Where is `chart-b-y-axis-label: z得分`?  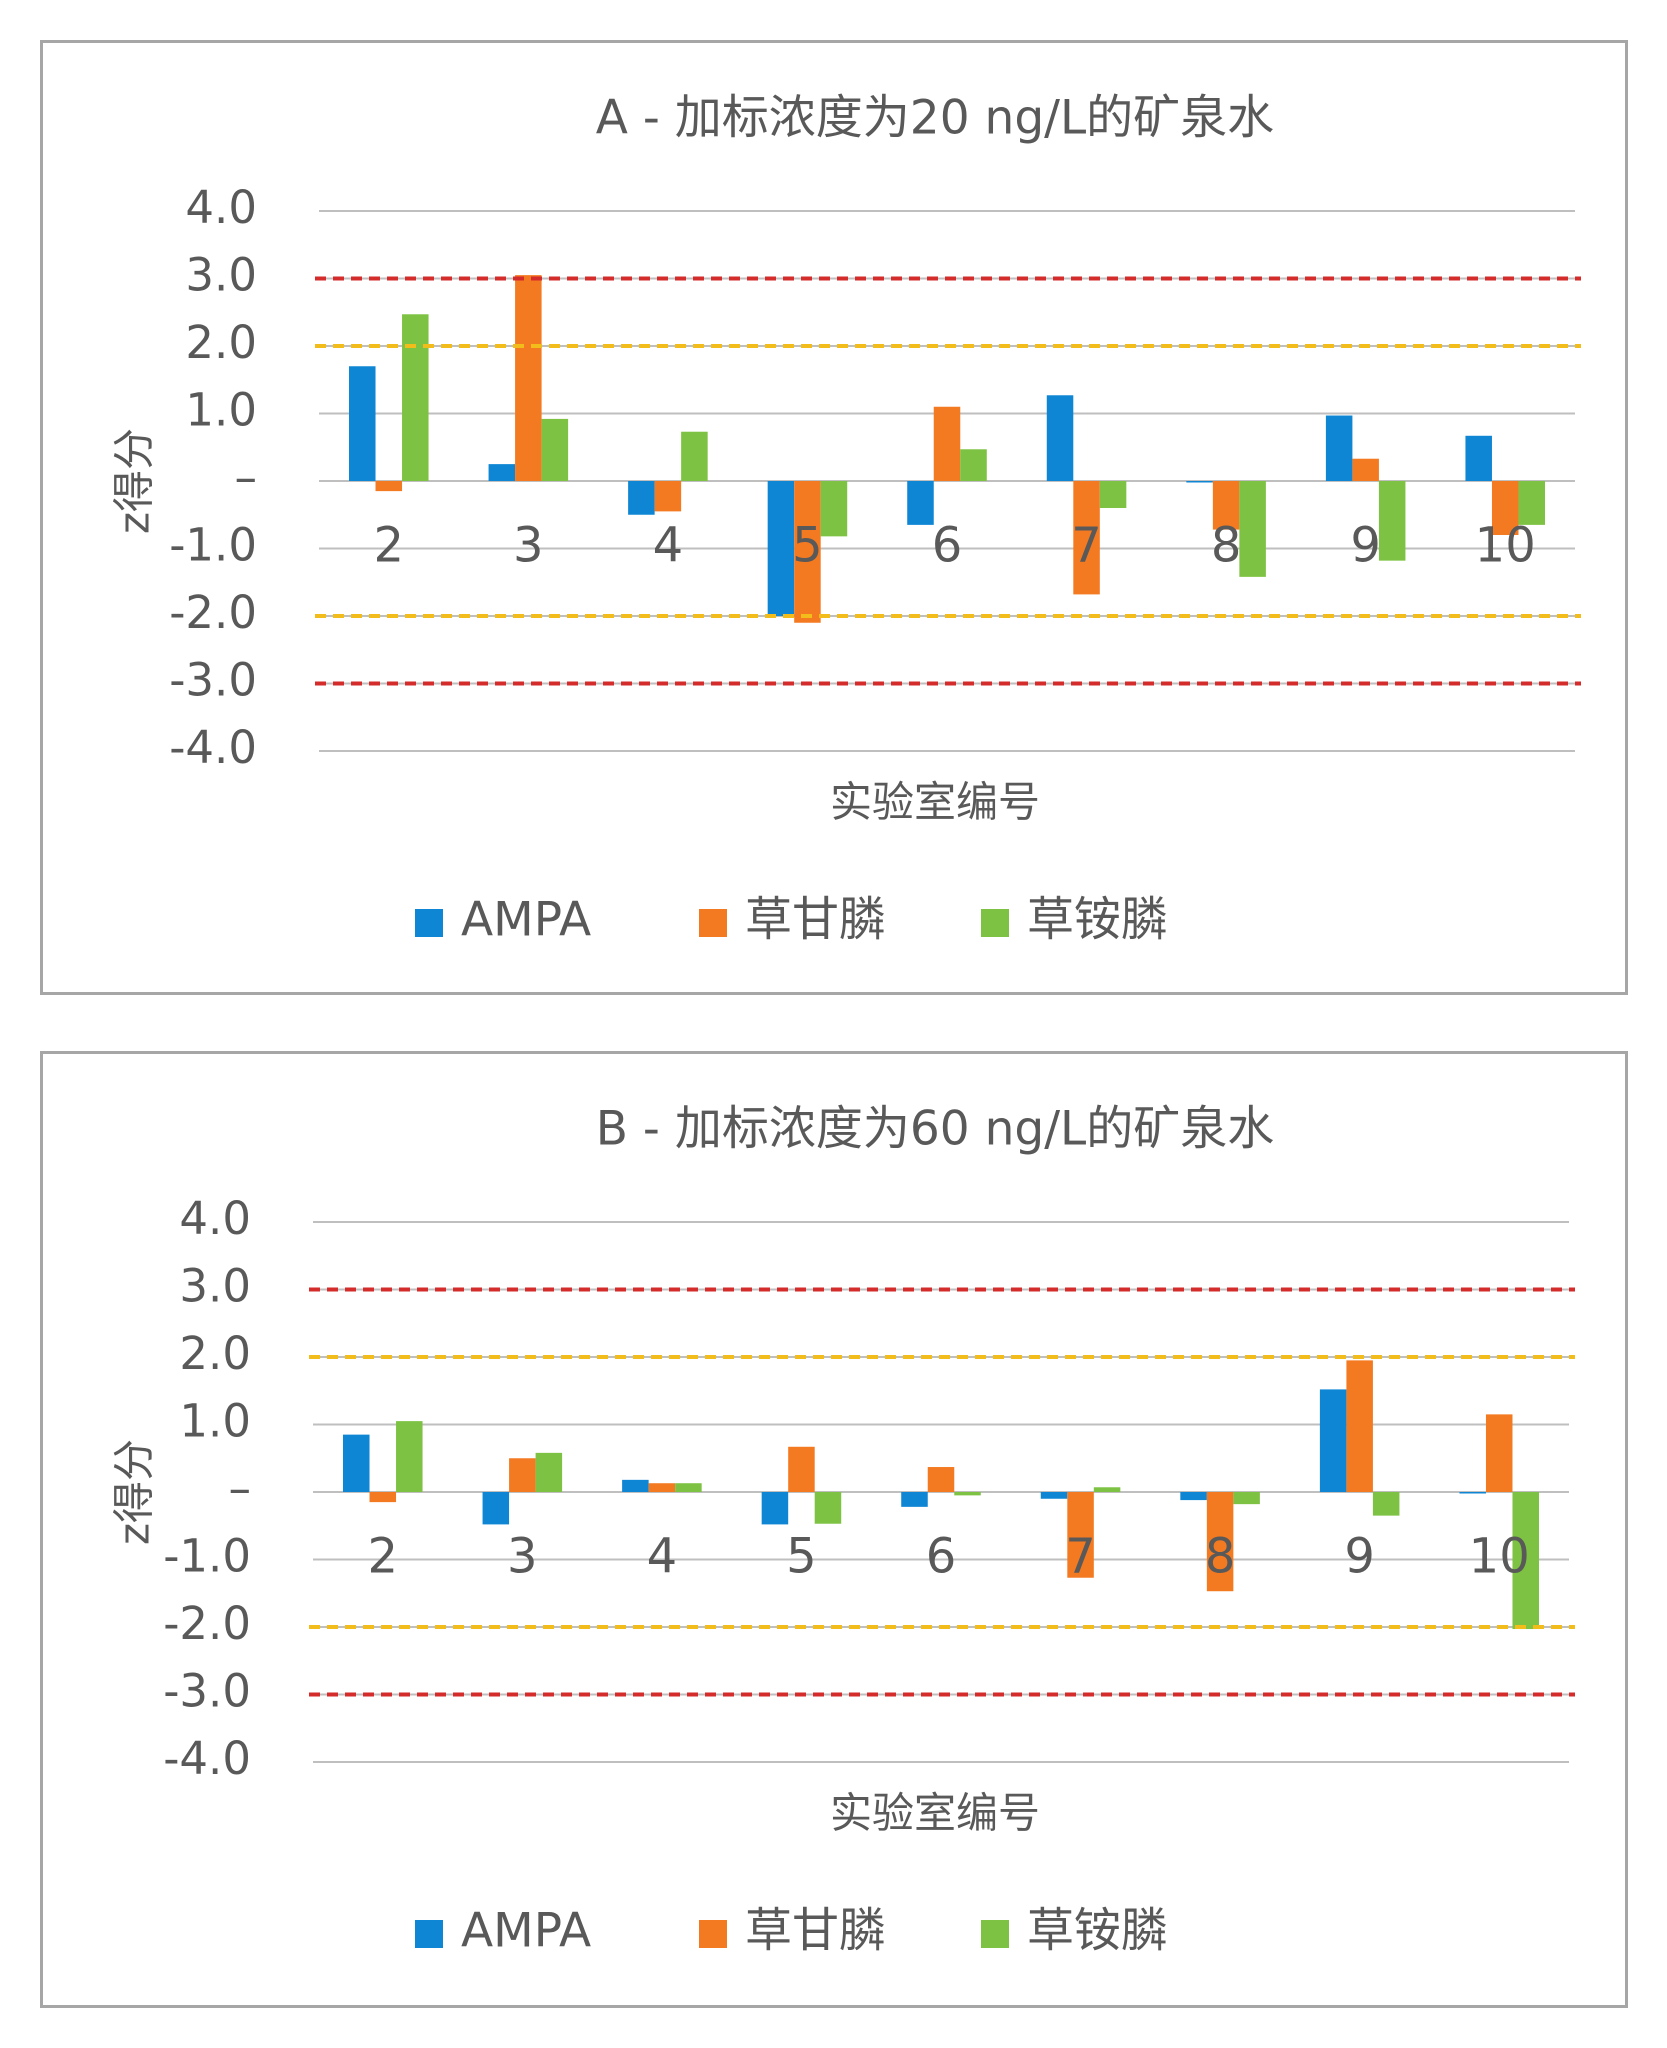 chart-b-y-axis-label: z得分 is located at coordinates (134, 1492).